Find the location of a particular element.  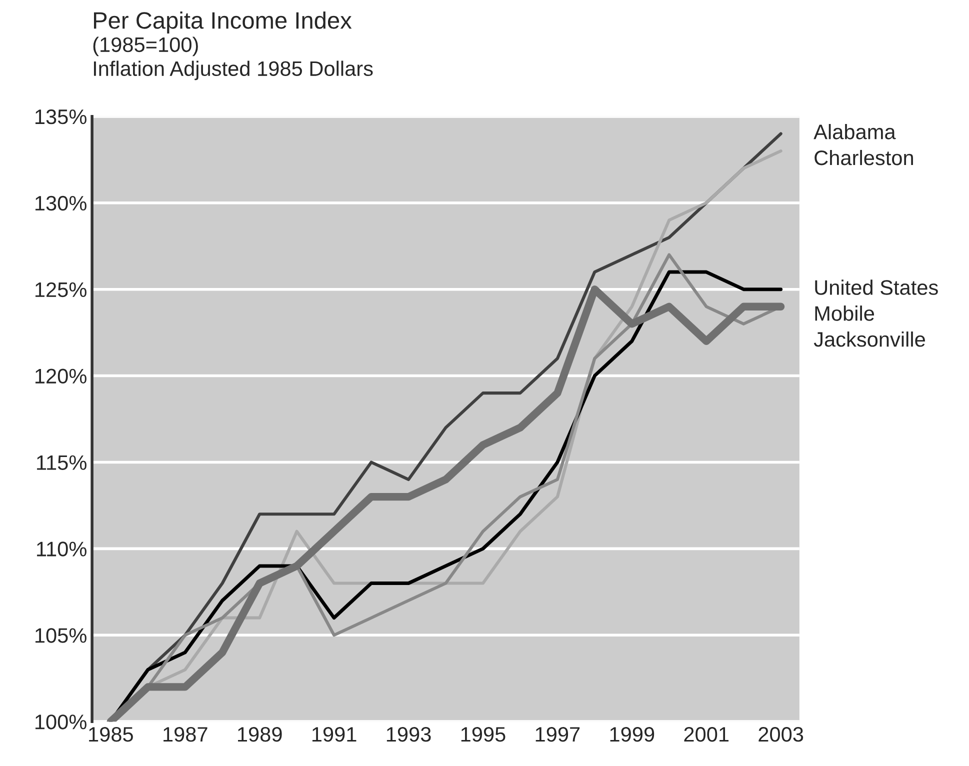

y-tick-label: 125% is located at coordinates (61, 290).